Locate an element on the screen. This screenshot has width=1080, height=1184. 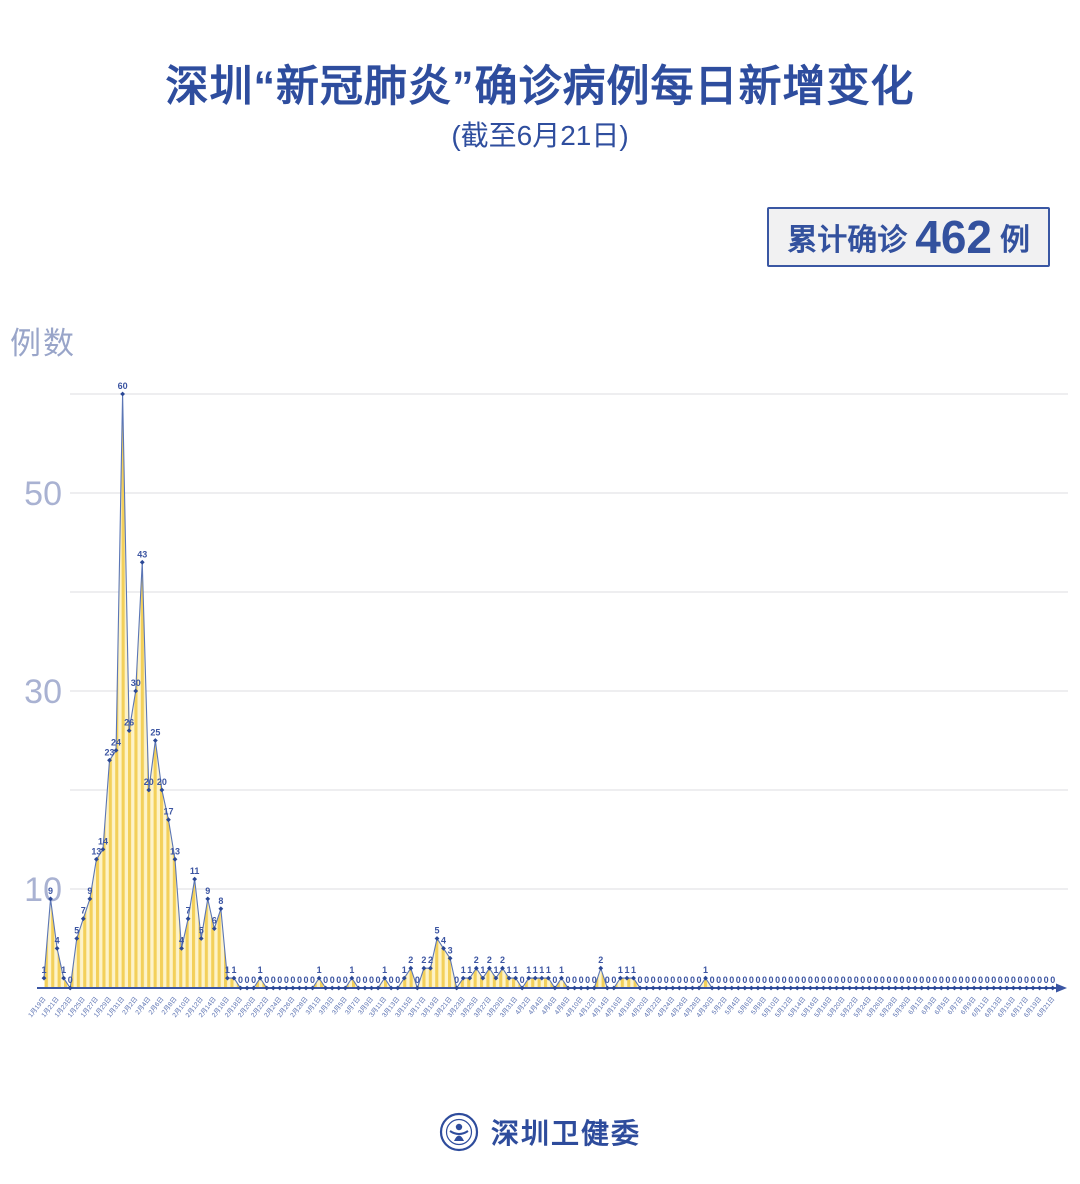
y-tick-label: 30 is located at coordinates (43, 692).